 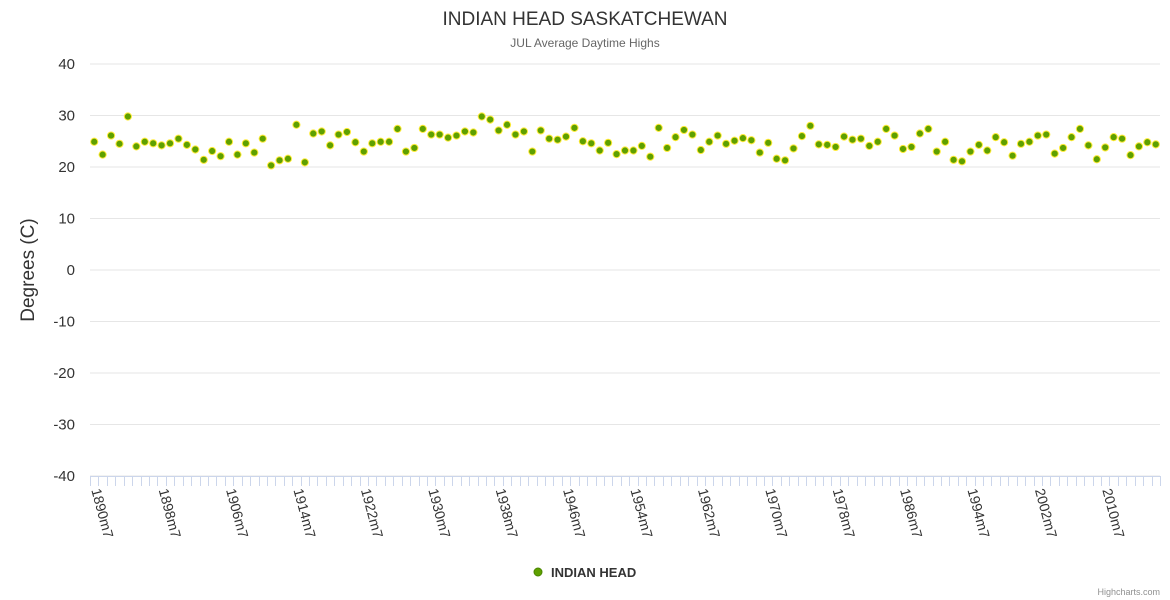 What do you see at coordinates (625, 141) in the screenshot?
I see `series-indian-head` at bounding box center [625, 141].